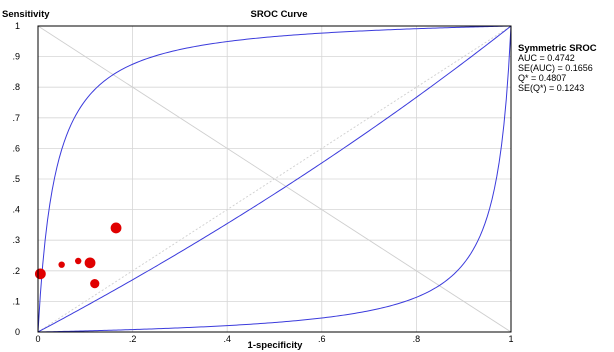  Describe the element at coordinates (557, 48) in the screenshot. I see `legend-title: Symmetric SROC` at that location.